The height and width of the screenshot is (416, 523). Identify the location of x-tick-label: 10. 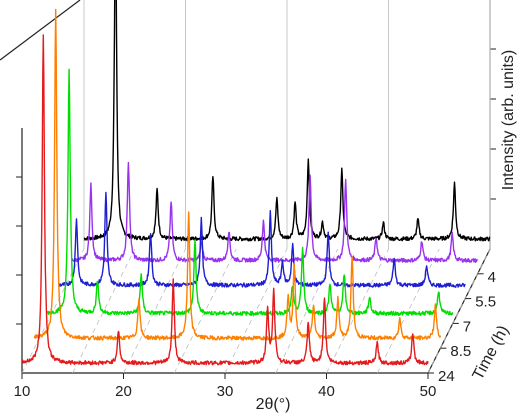
(22, 391).